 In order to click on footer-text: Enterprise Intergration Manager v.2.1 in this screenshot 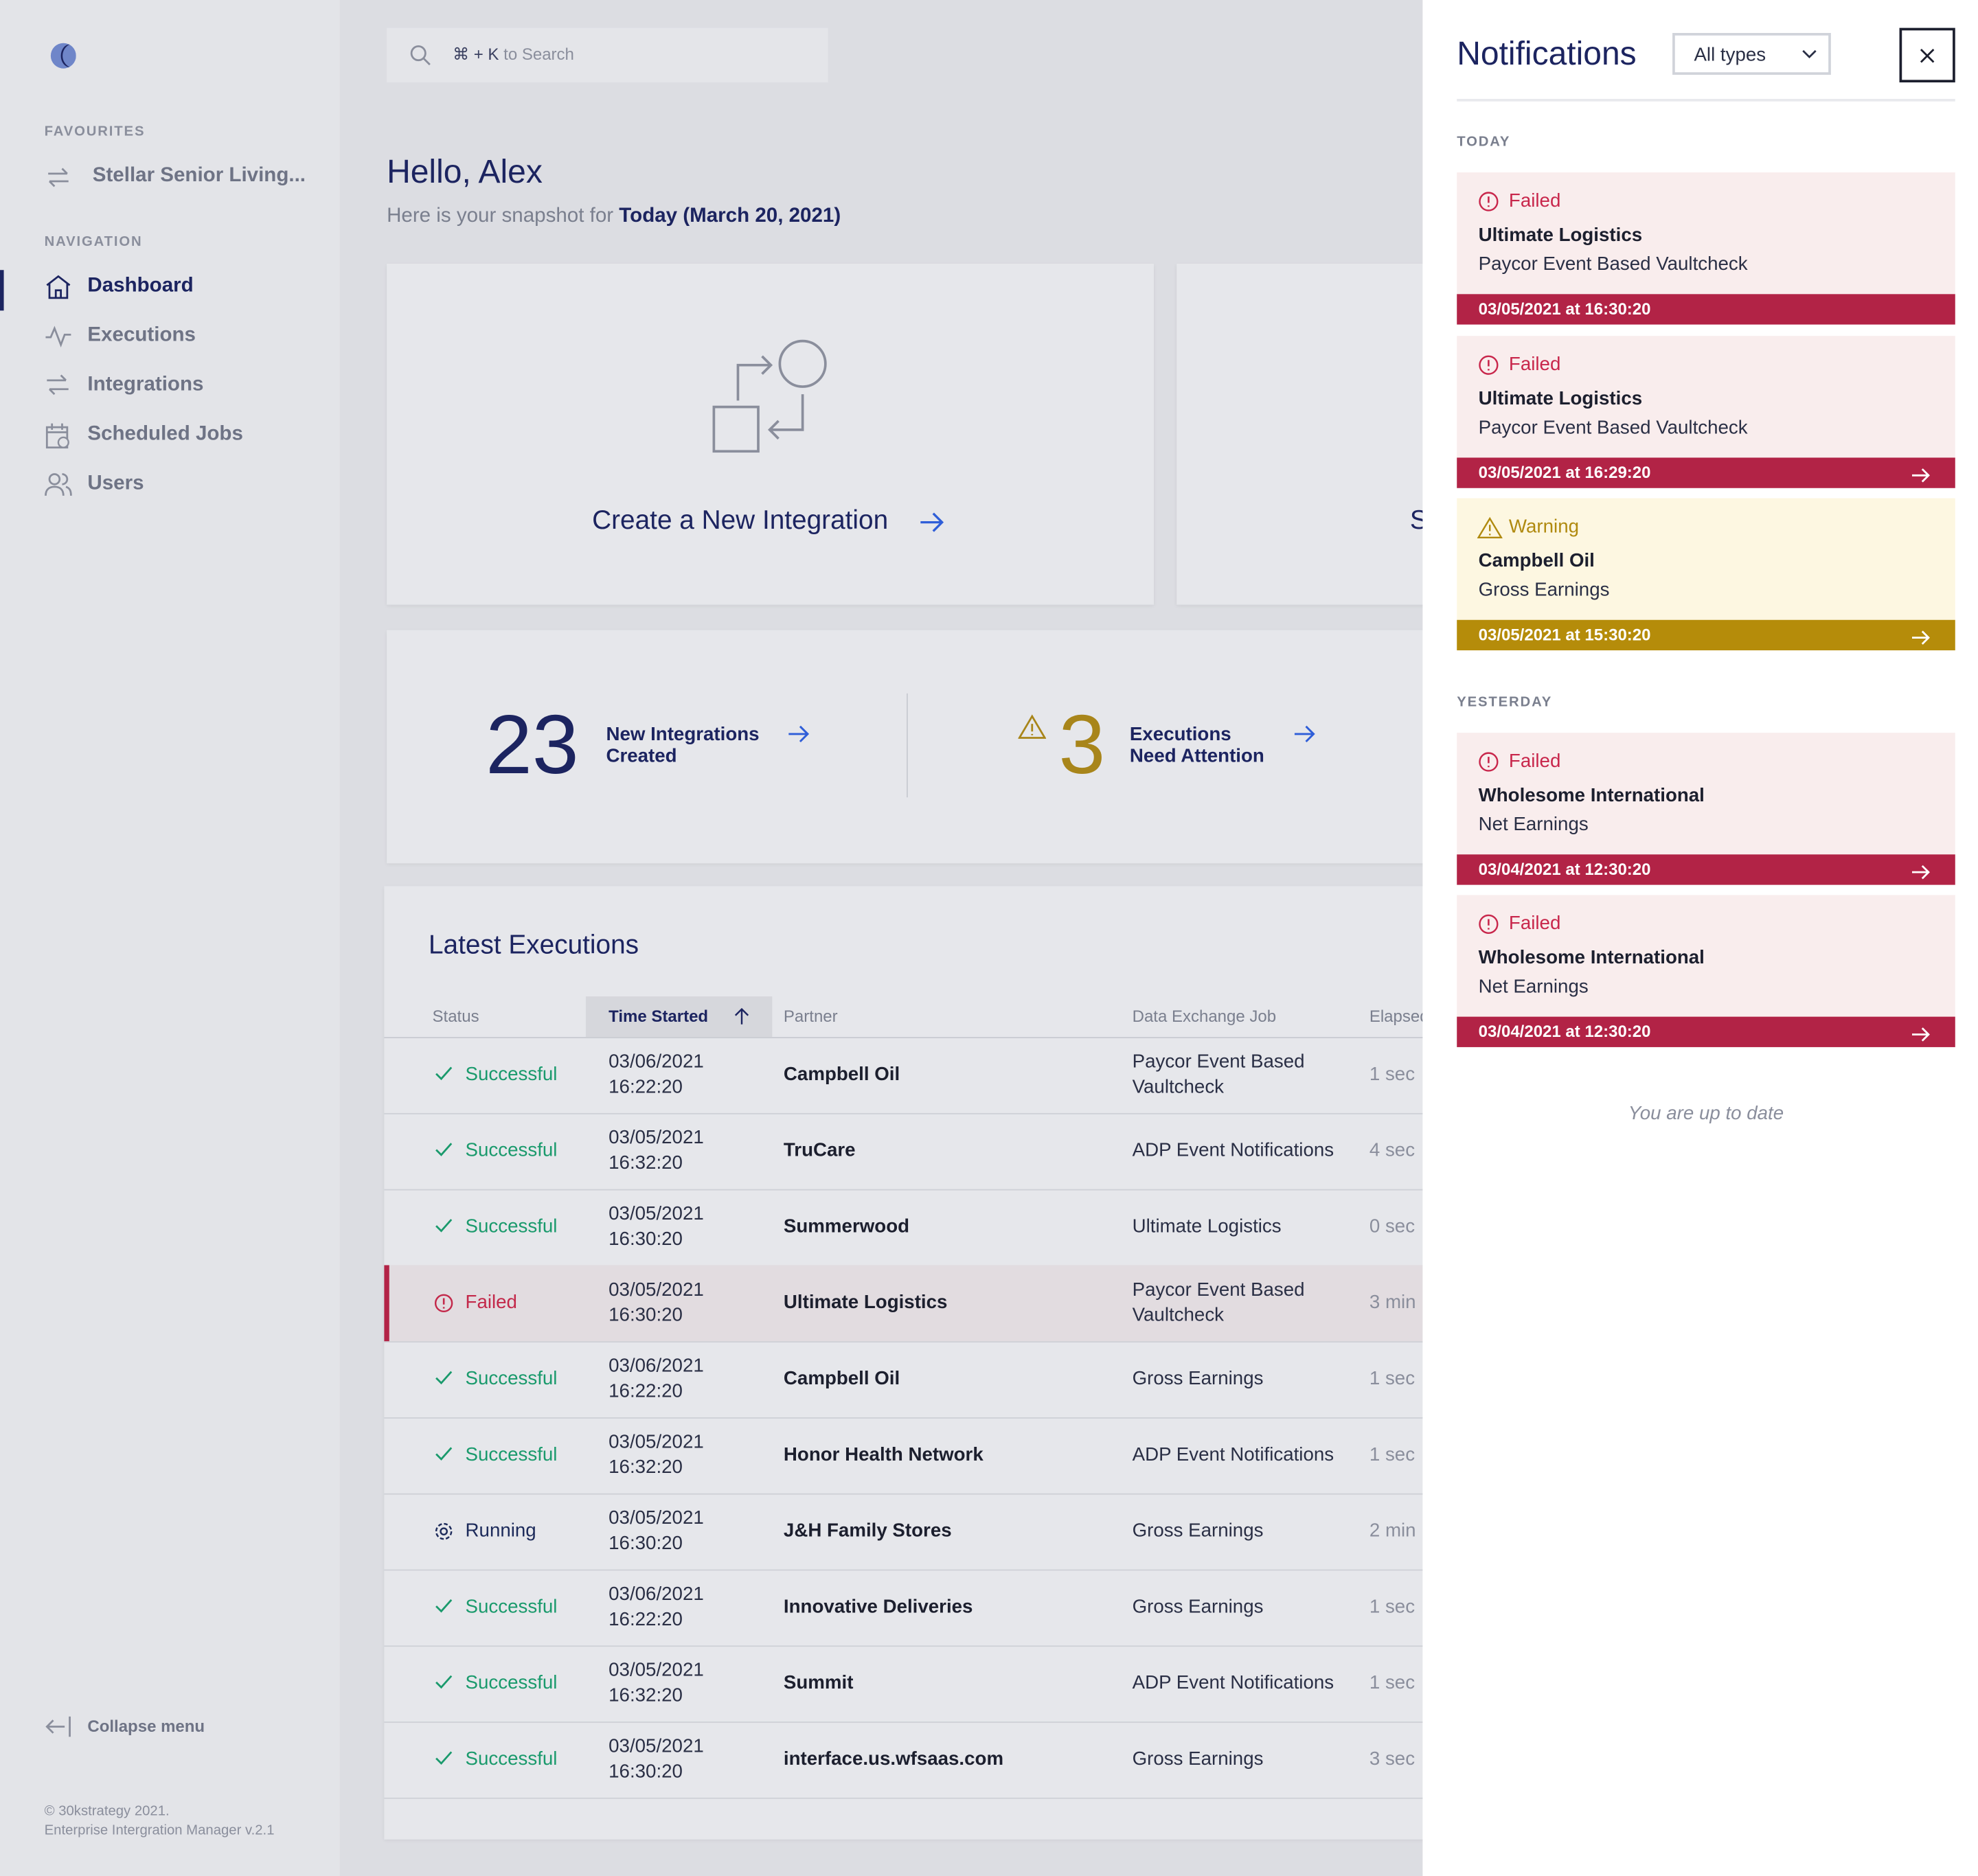, I will do `click(159, 1830)`.